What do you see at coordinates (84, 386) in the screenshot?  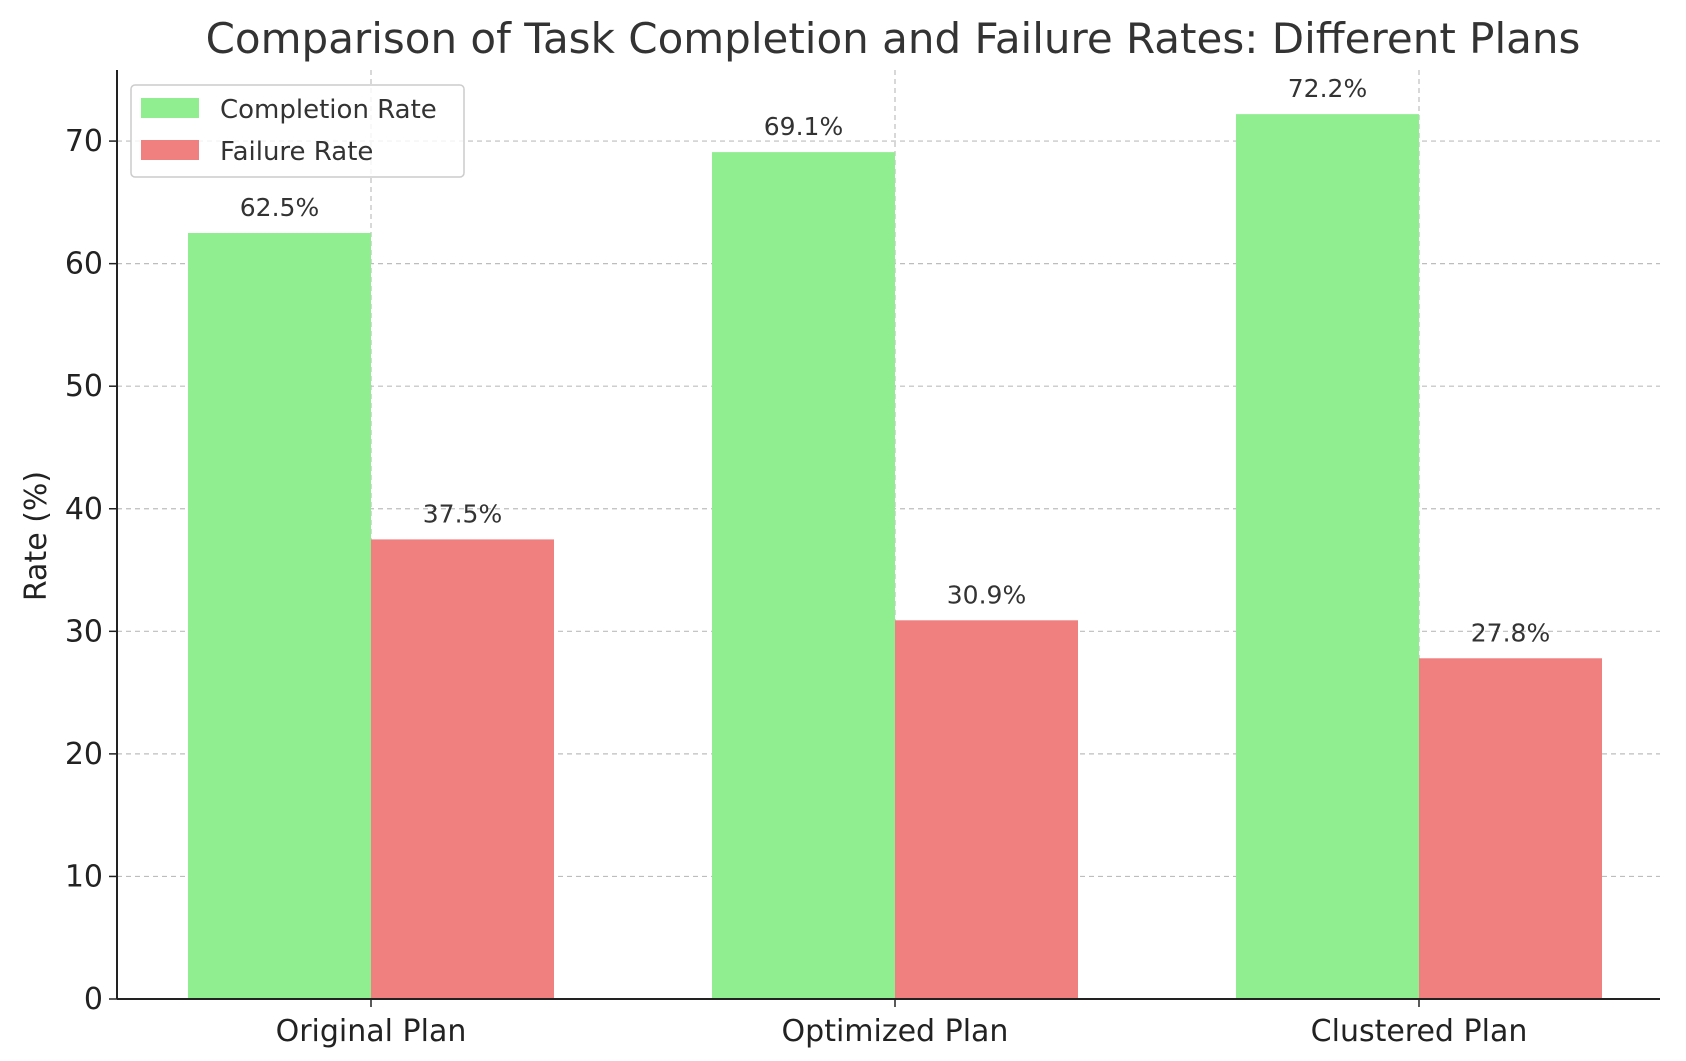 I see `y-tick-label: 50` at bounding box center [84, 386].